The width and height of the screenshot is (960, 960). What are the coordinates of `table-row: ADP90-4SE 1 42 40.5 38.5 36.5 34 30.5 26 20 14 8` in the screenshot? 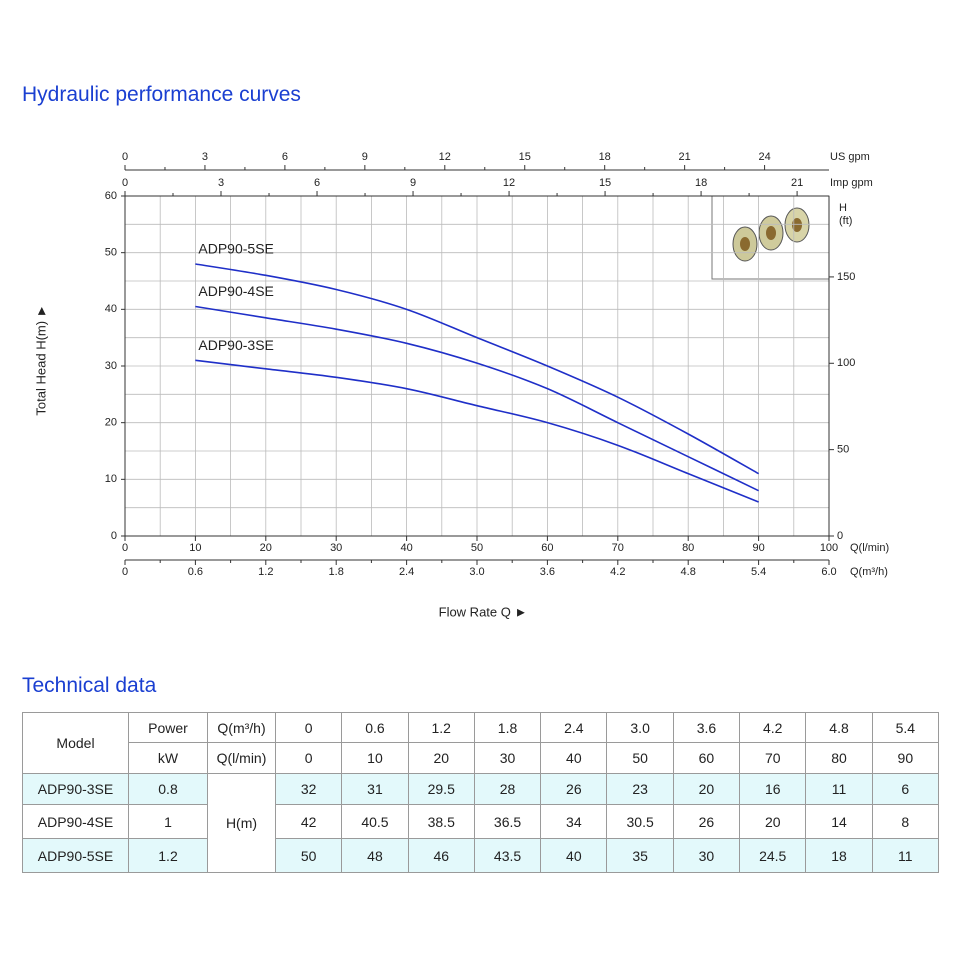 It's located at (480, 821).